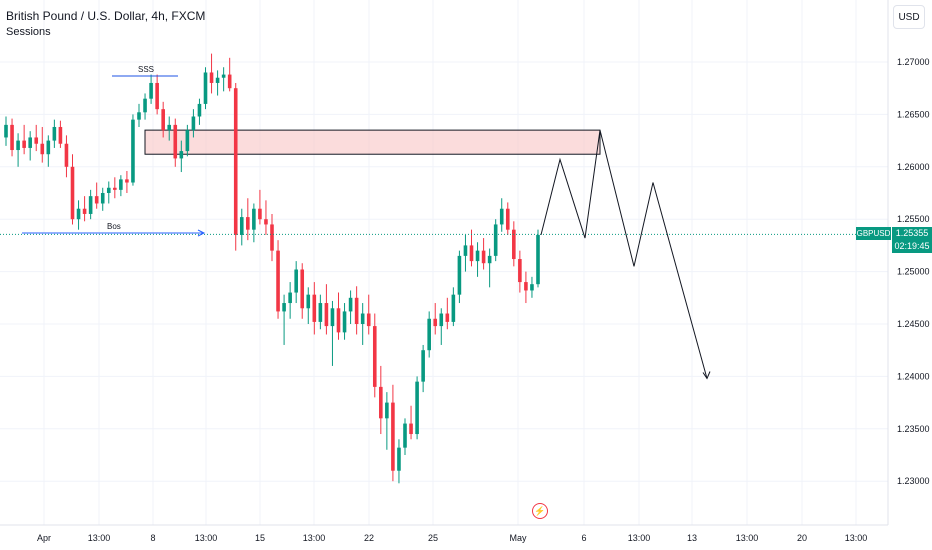 This screenshot has width=932, height=550. Describe the element at coordinates (692, 538) in the screenshot. I see `x-tick-label: 13` at that location.